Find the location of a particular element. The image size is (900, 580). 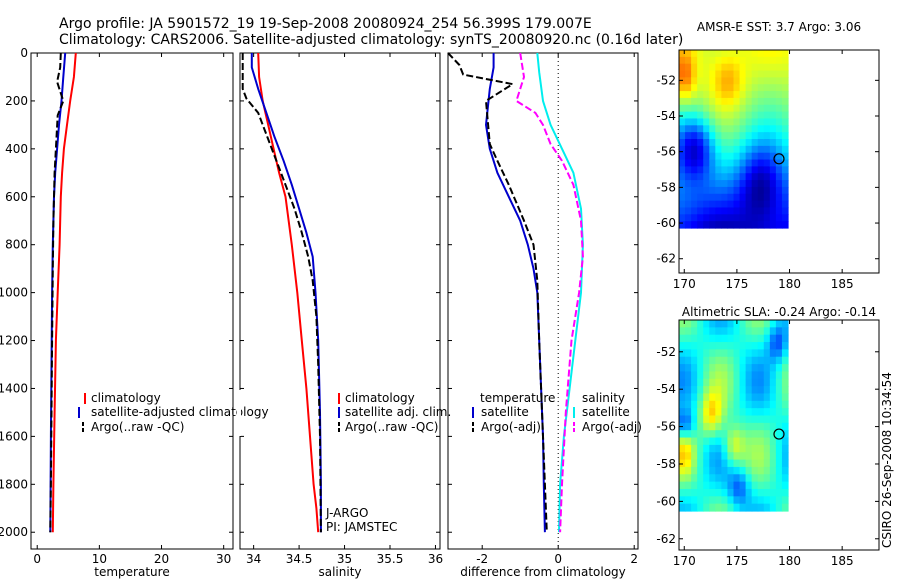

sla-heatmap-field is located at coordinates (734, 416).